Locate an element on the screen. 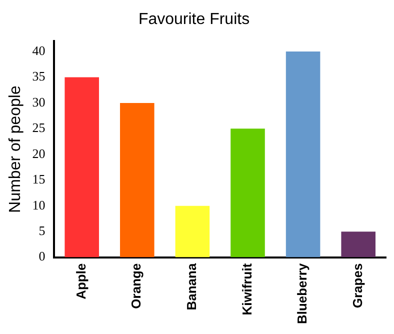  y-tick-label: 10 is located at coordinates (39, 204).